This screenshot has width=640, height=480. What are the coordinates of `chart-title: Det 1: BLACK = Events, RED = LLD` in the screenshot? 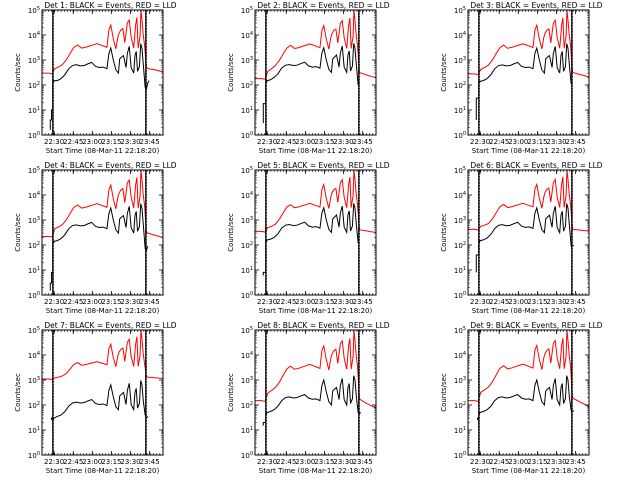 It's located at (110, 5).